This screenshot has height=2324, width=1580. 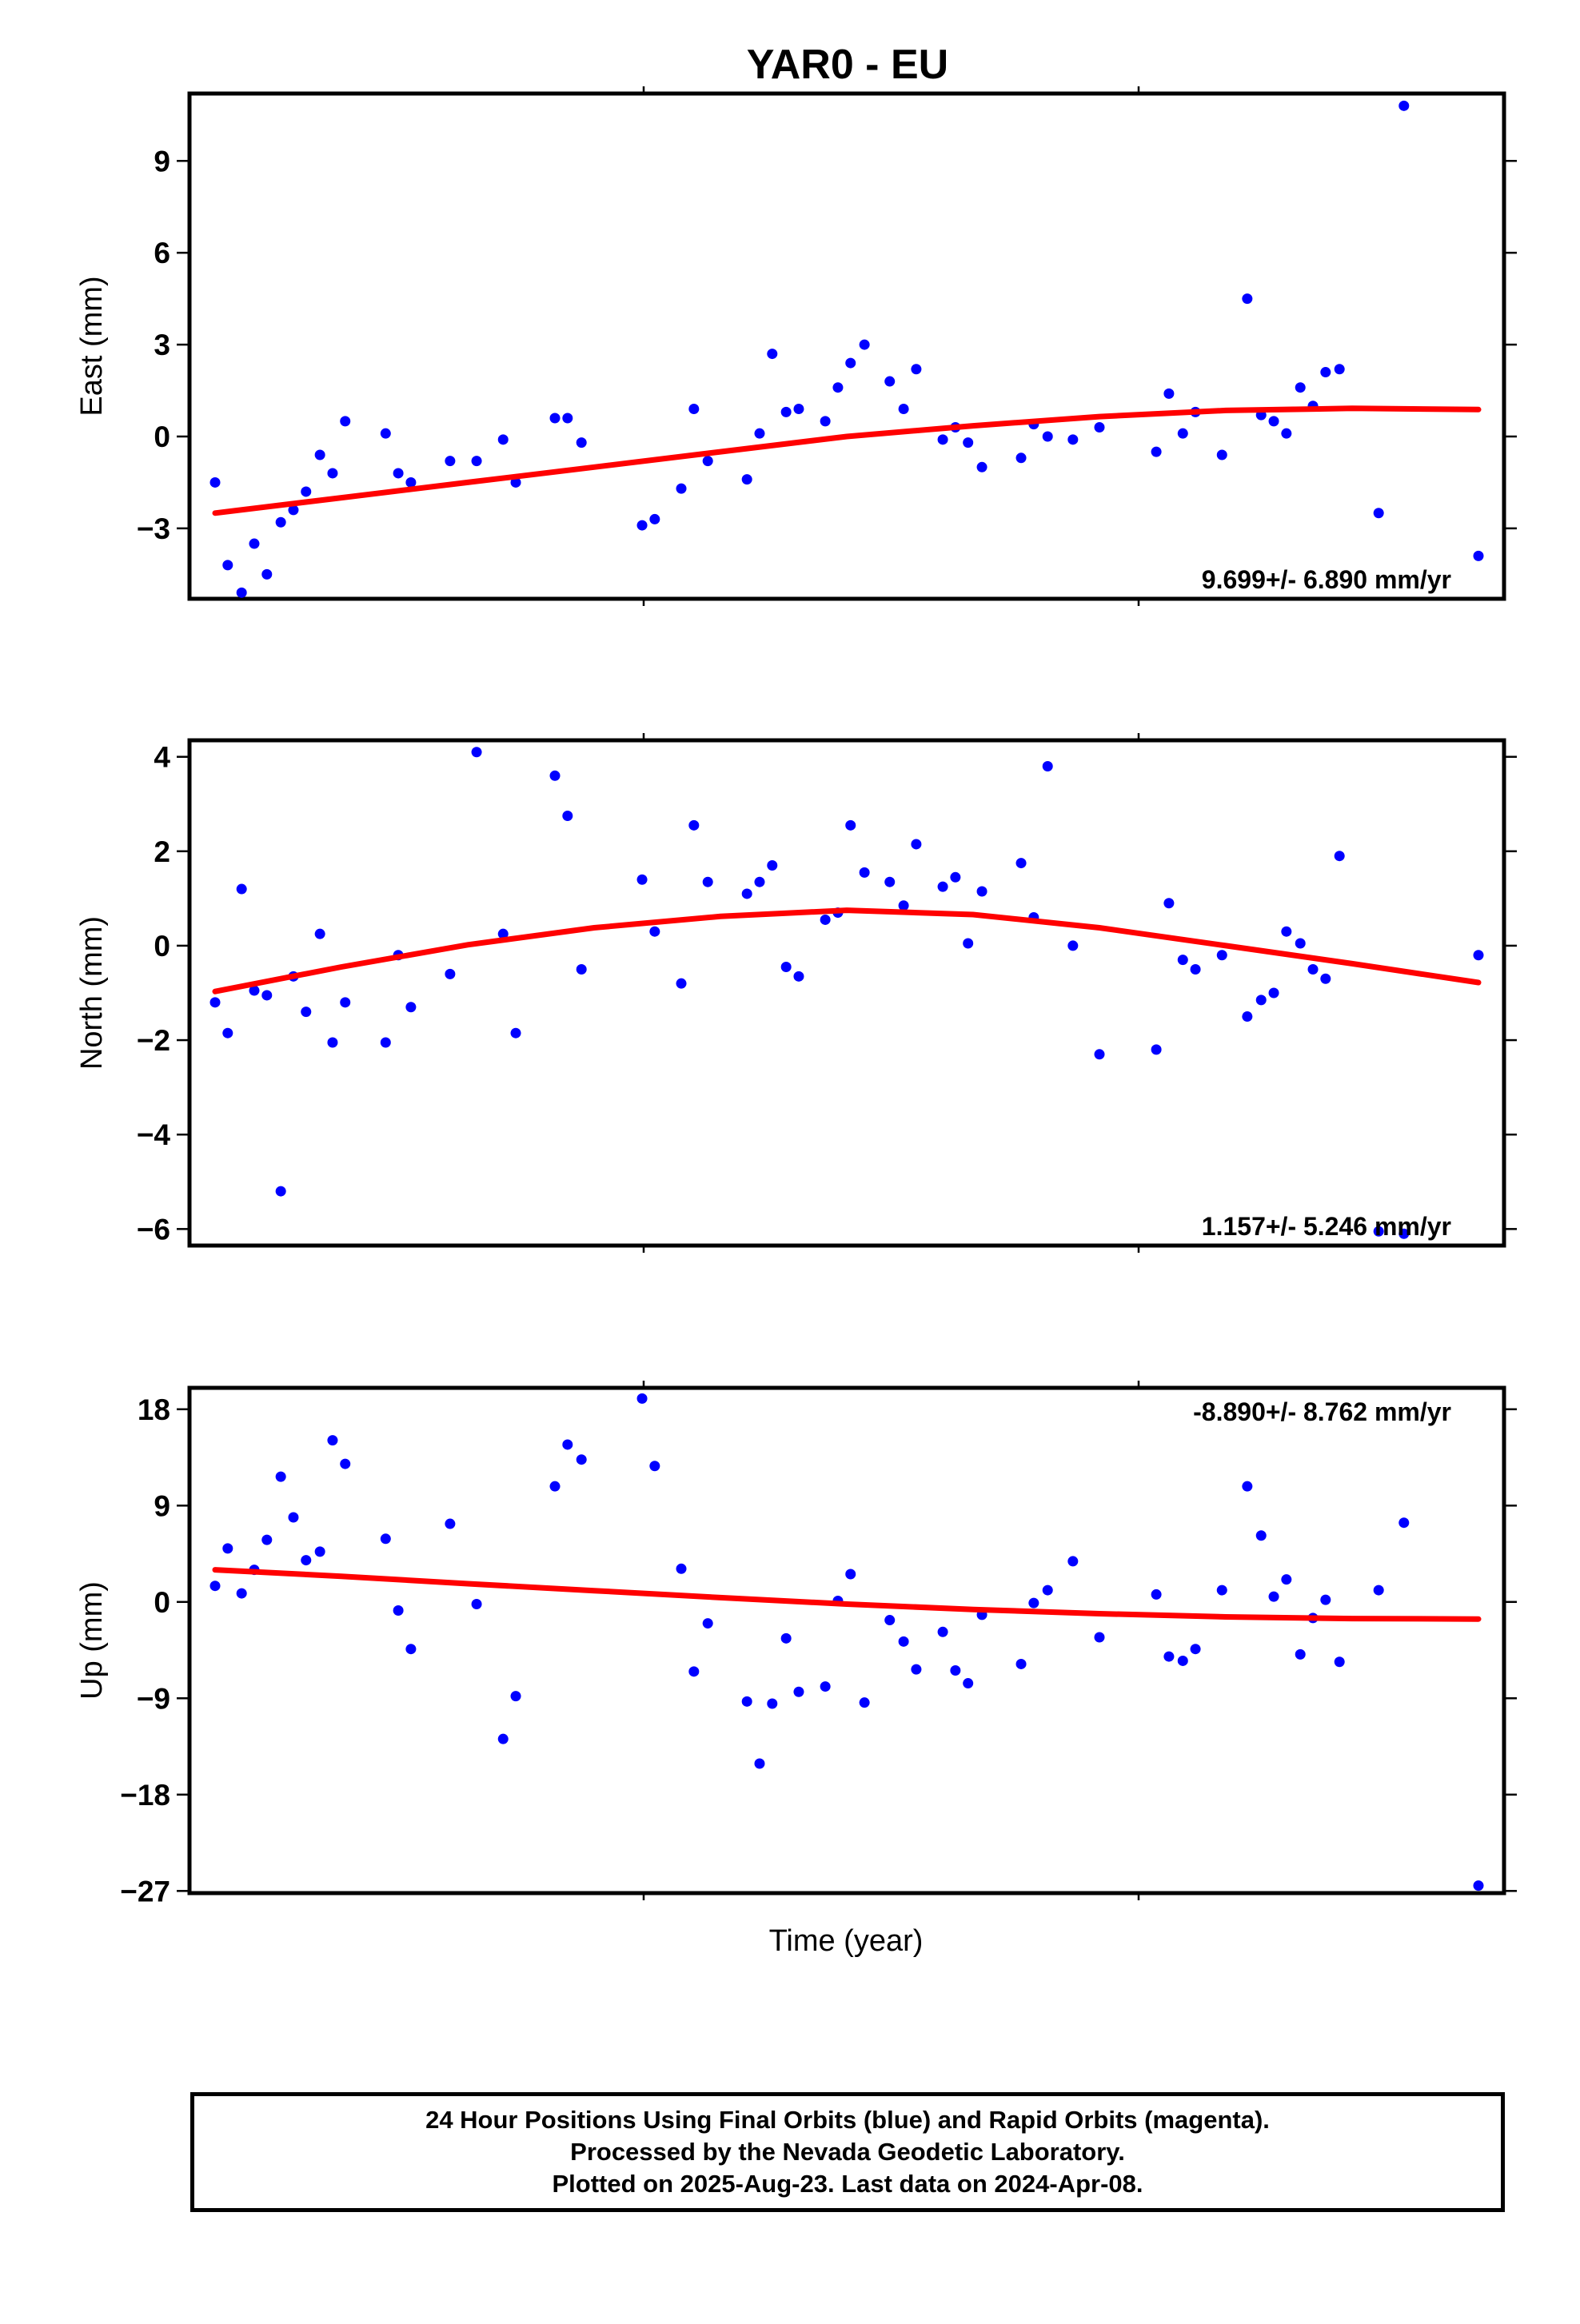 I want to click on east-trend-line, so click(x=847, y=461).